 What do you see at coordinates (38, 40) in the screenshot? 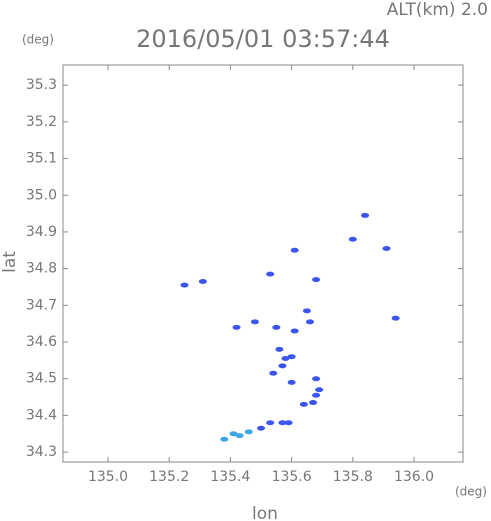
I see `y-unit: (deg)` at bounding box center [38, 40].